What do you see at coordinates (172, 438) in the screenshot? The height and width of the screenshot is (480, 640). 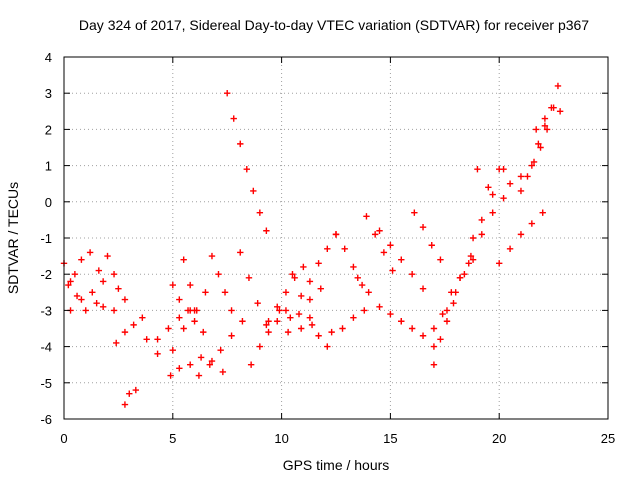 I see `x-tick-label: 5` at bounding box center [172, 438].